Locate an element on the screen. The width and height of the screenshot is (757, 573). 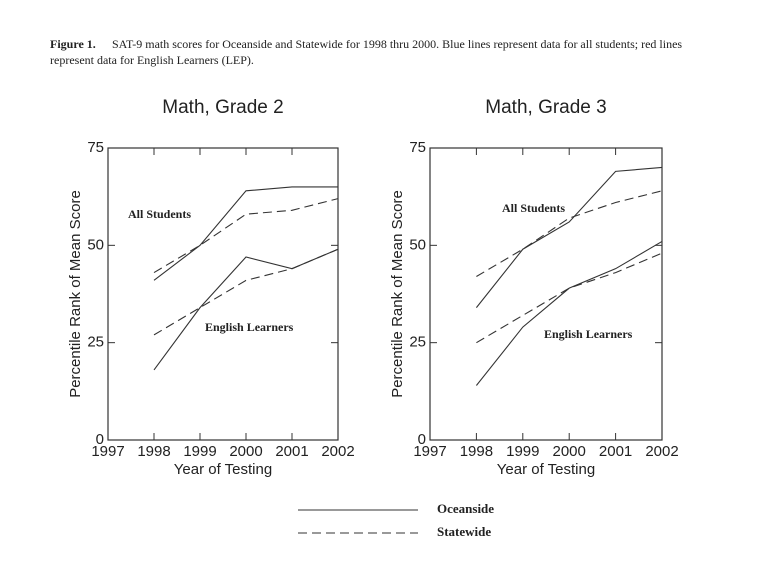
legend-label: Oceanside is located at coordinates (465, 508).